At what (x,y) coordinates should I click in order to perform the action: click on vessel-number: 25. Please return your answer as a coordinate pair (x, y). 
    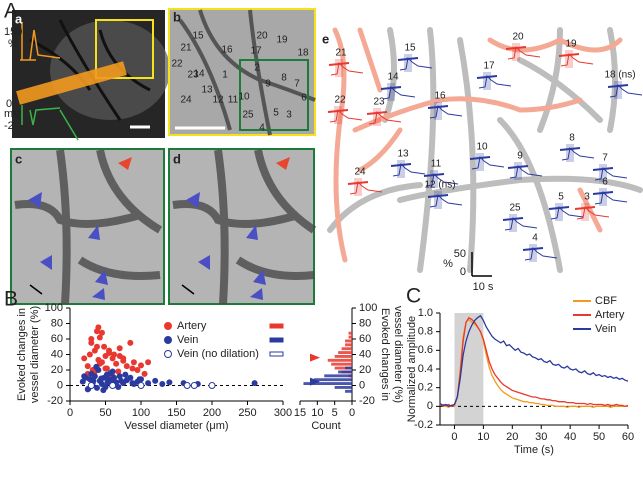
    Looking at the image, I should click on (515, 208).